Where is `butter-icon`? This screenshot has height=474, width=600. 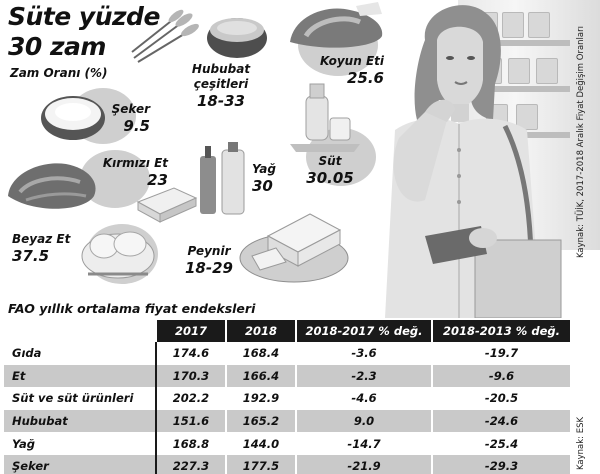
butter-icon is located at coordinates (167, 204).